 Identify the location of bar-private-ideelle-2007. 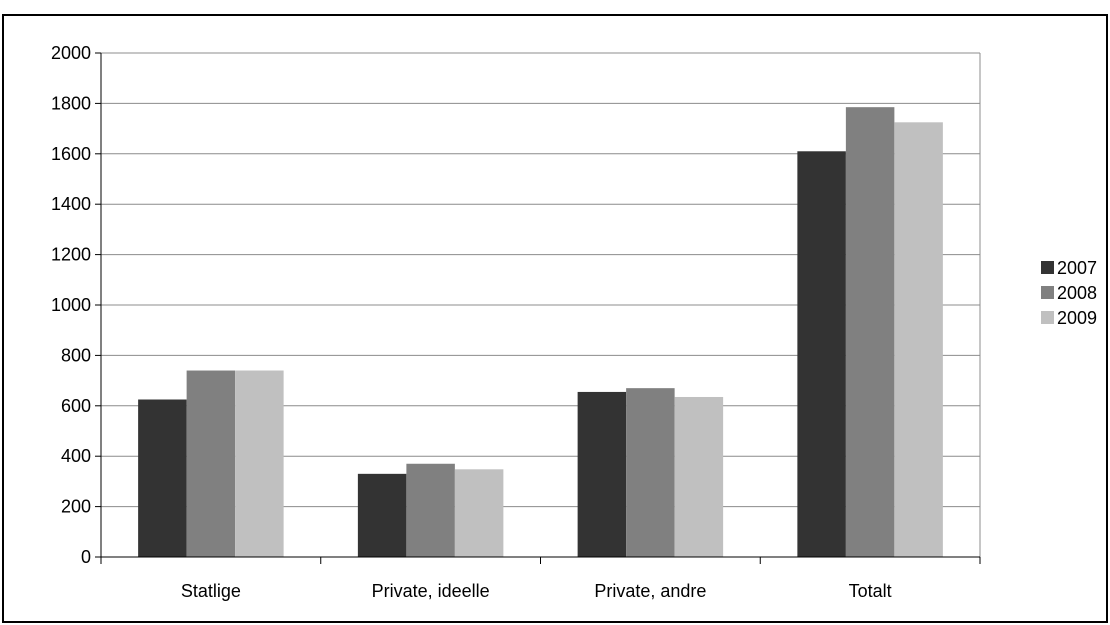
(382, 515).